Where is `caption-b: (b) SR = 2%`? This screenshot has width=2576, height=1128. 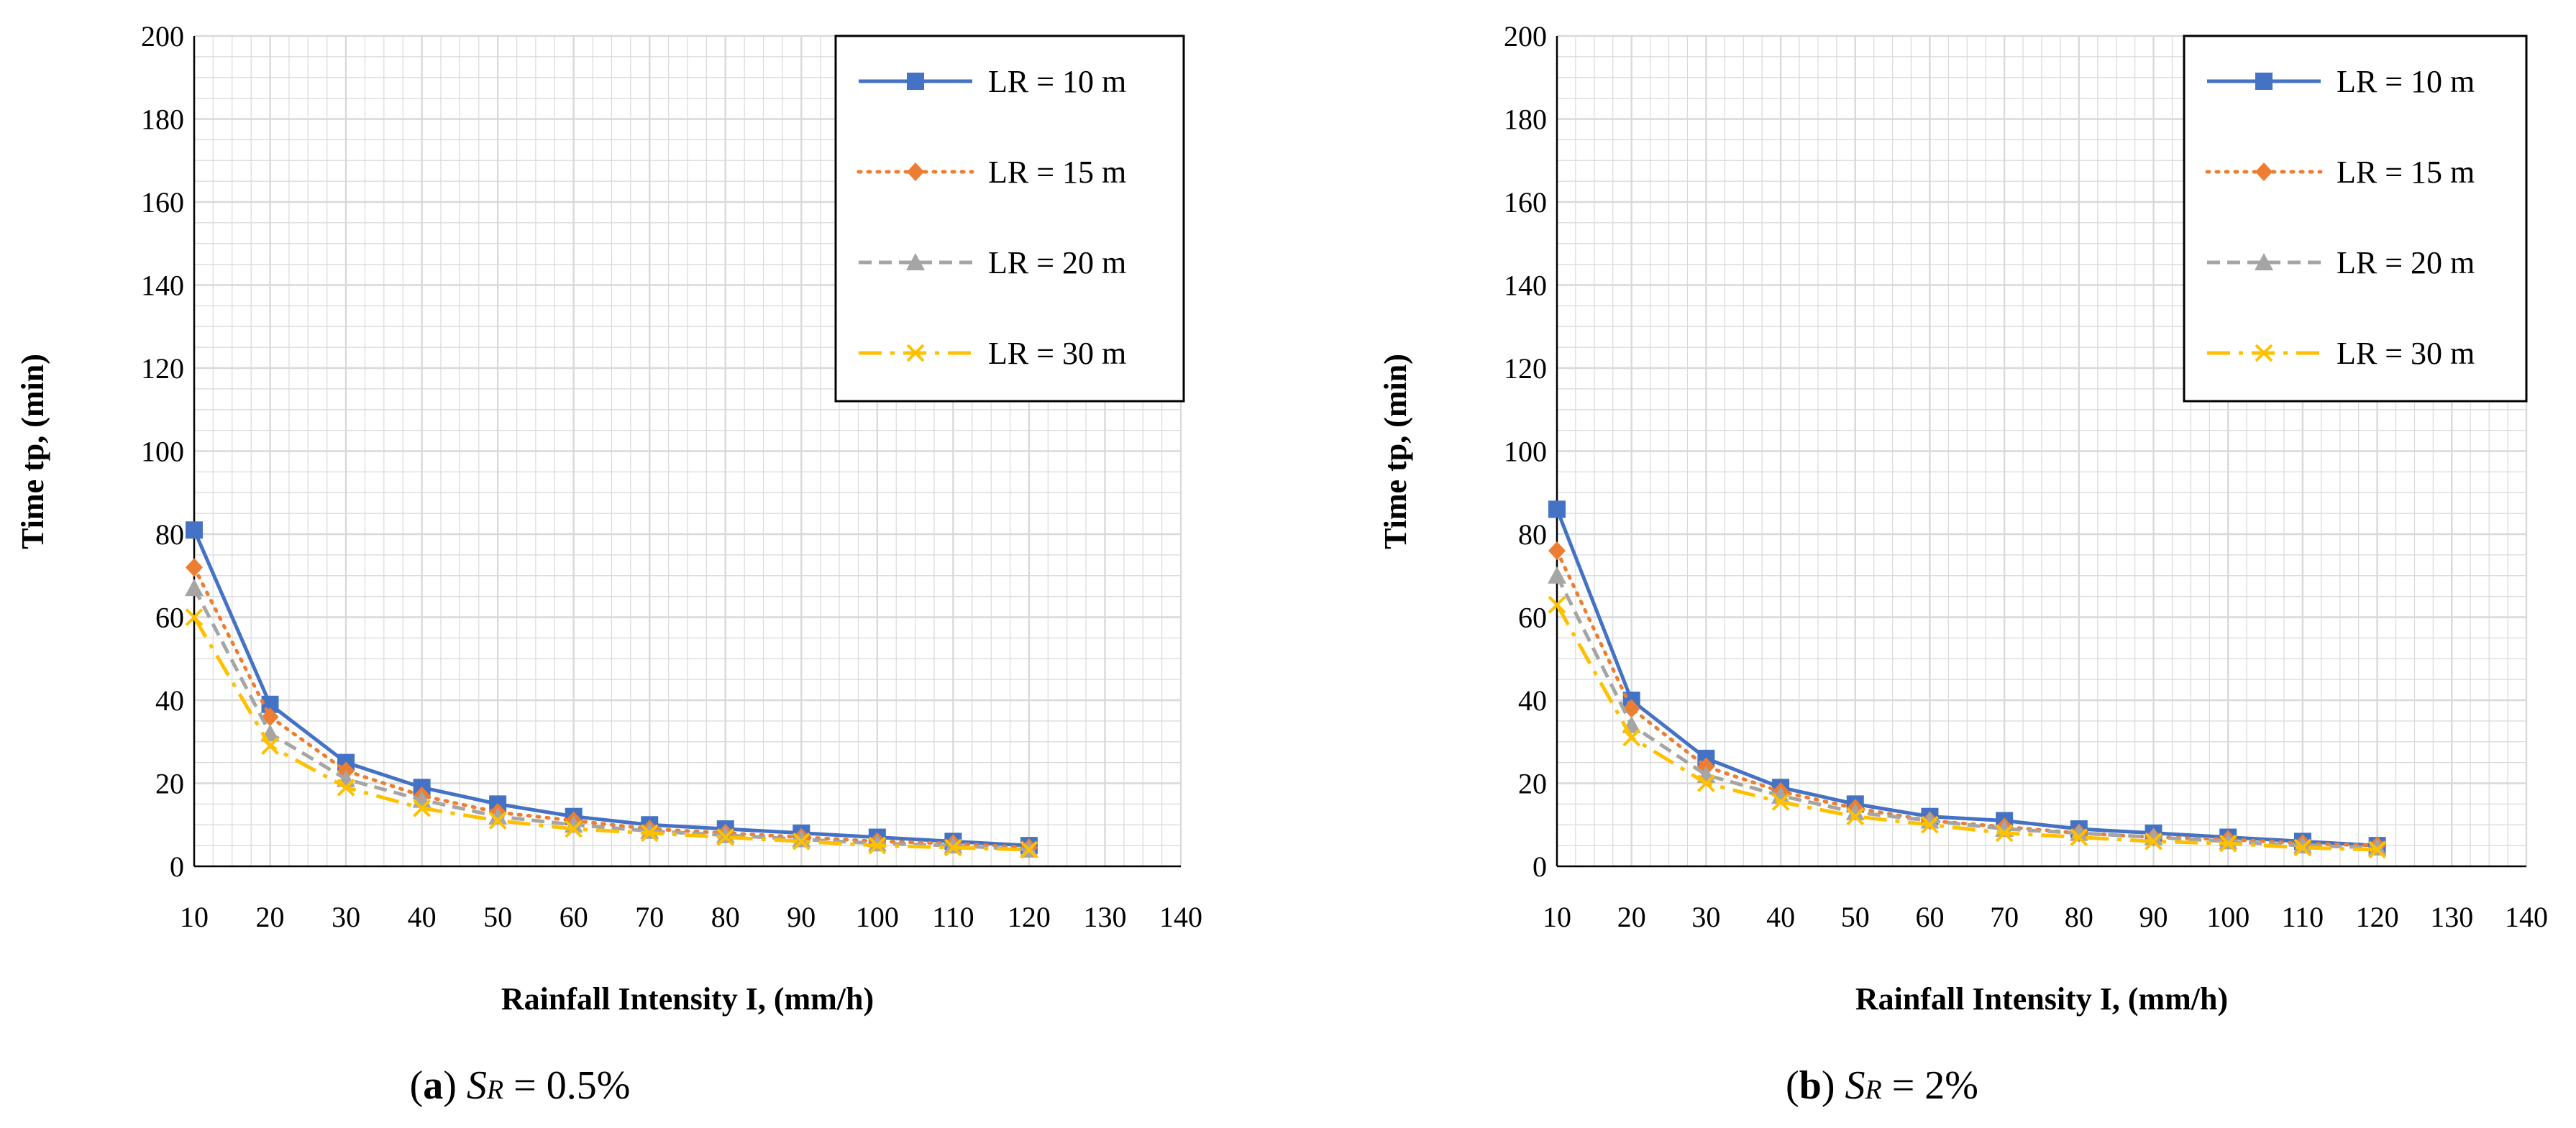 caption-b: (b) SR = 2% is located at coordinates (1882, 1085).